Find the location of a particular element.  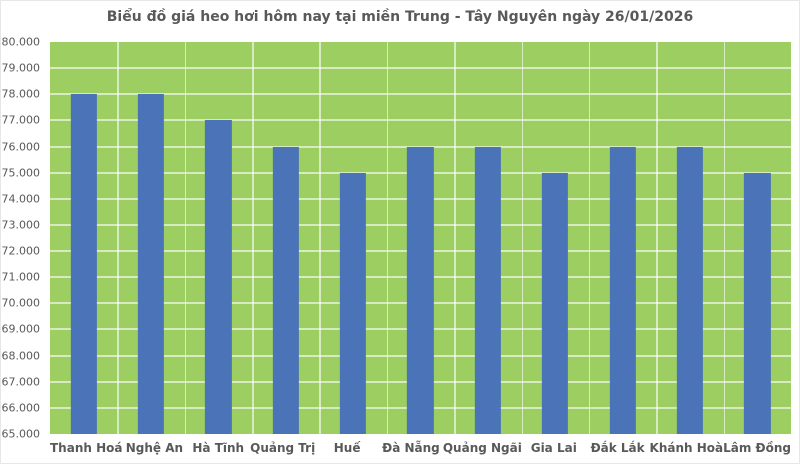

y-axis-tick-label: 72.000 is located at coordinates (21, 251).